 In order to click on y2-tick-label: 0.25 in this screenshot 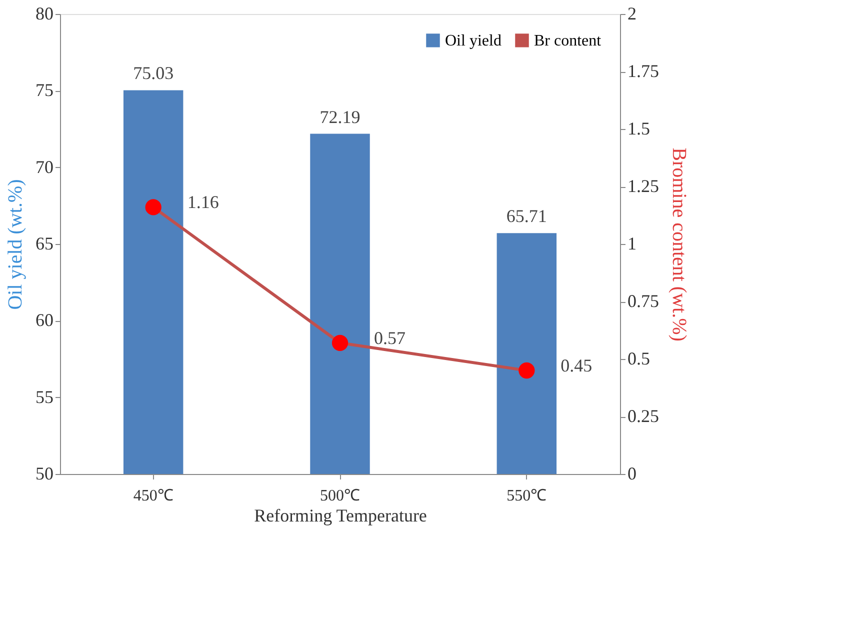, I will do `click(643, 416)`.